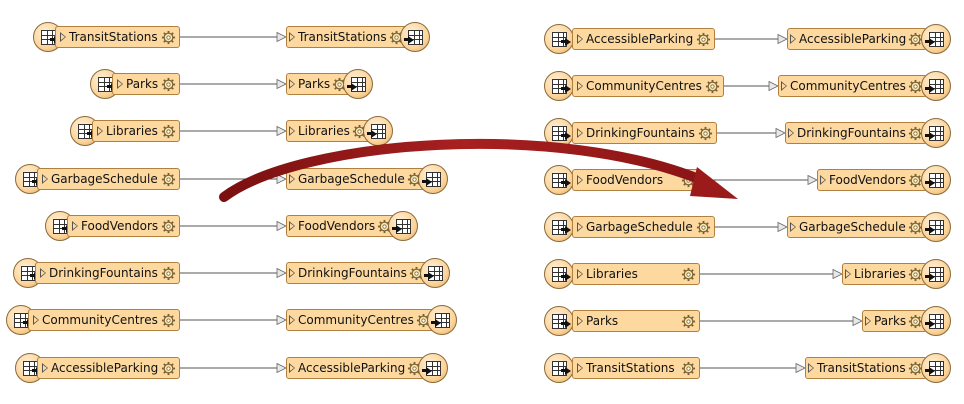  What do you see at coordinates (872, 180) in the screenshot?
I see `writer-node: FoodVendors` at bounding box center [872, 180].